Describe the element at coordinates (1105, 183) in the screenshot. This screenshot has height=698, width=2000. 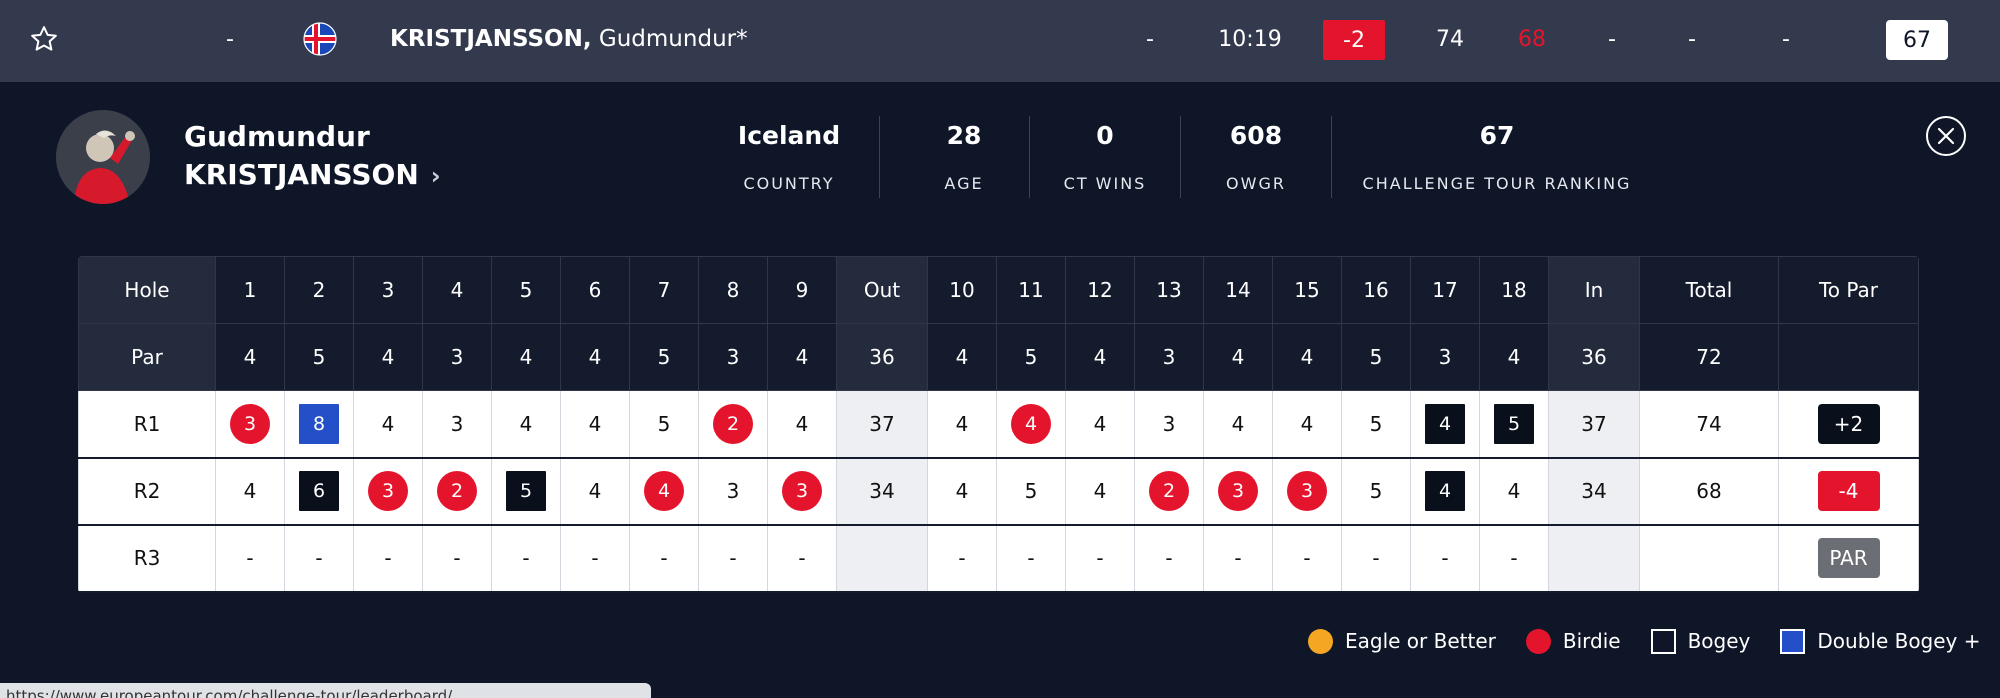
I see `stat-label: CT WINS` at that location.